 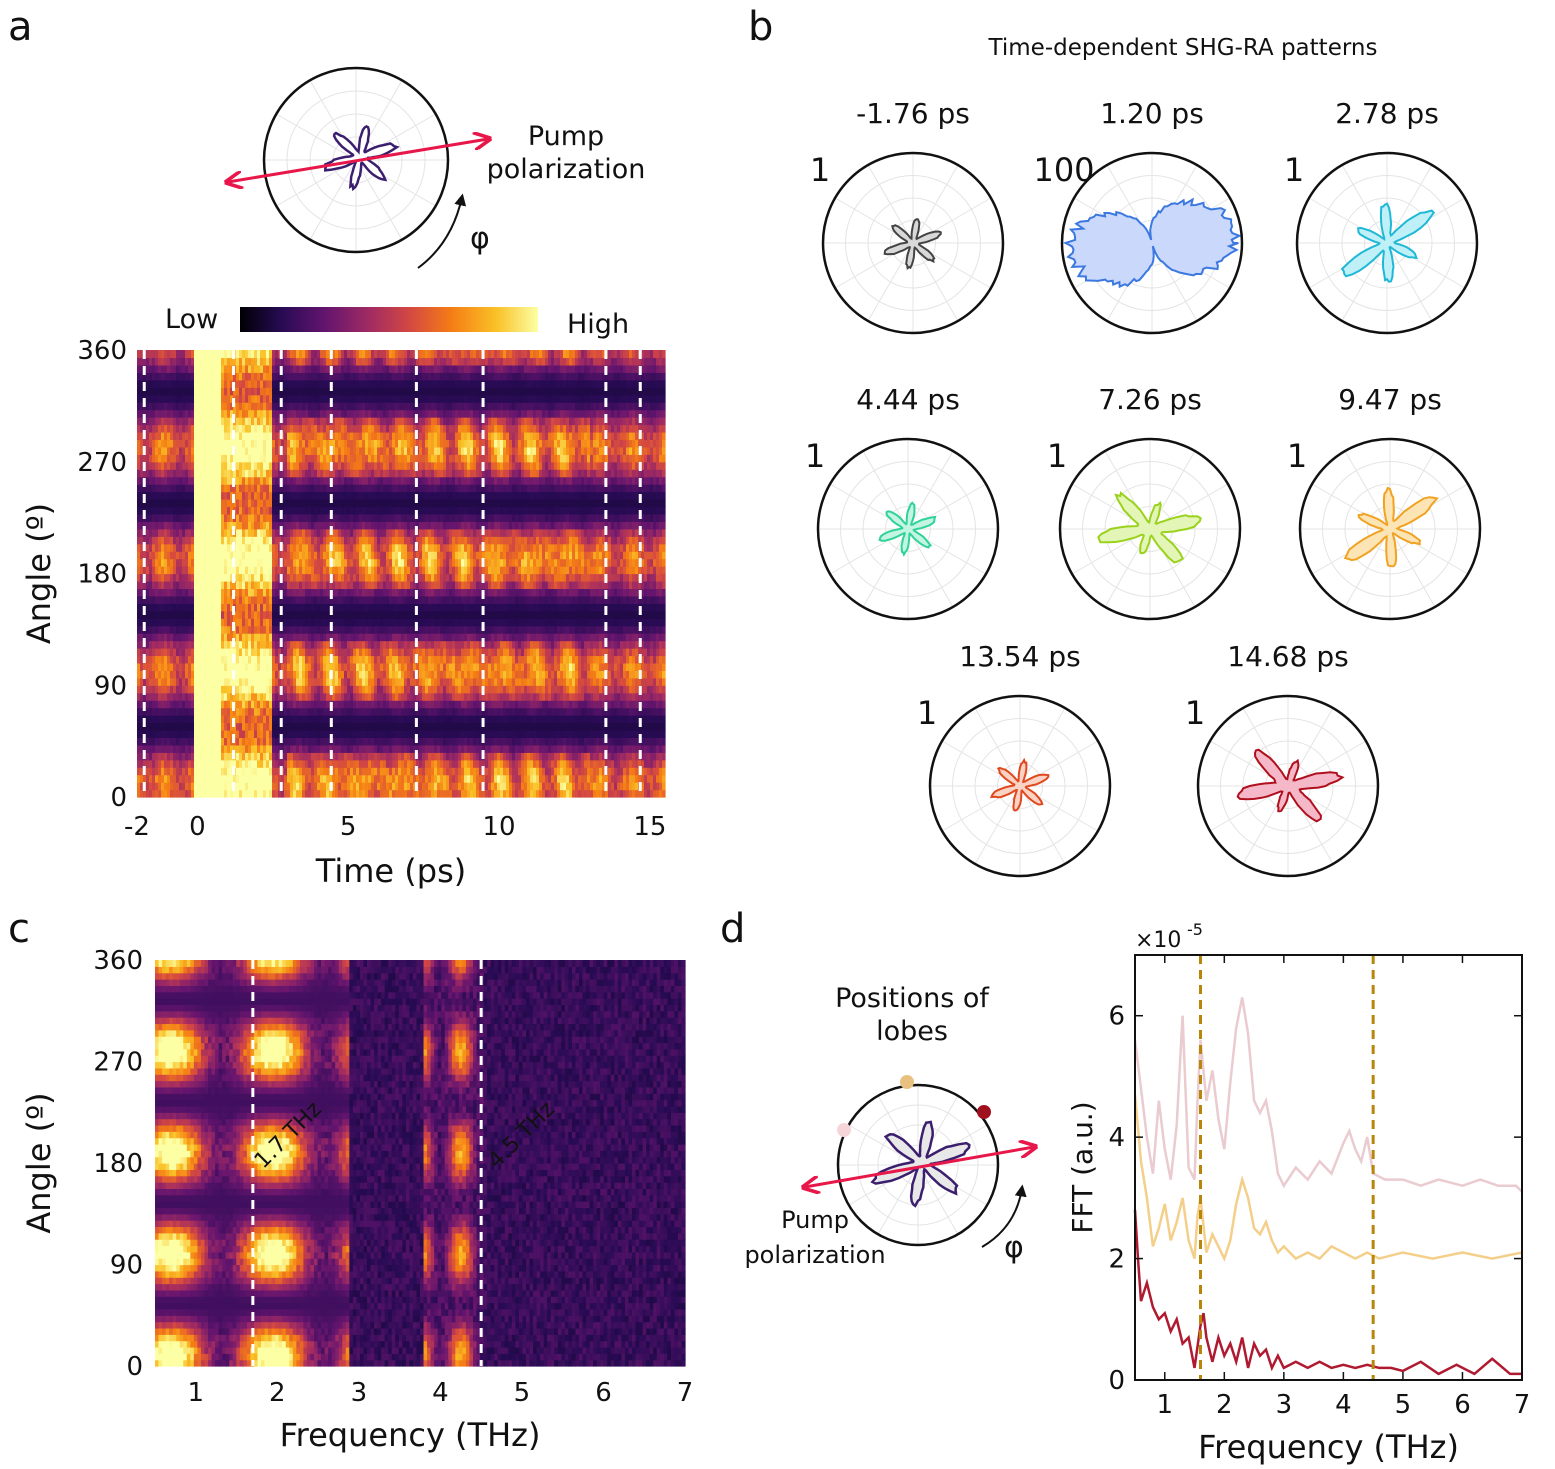 I want to click on colorbar-low-label: Low, so click(x=191, y=319).